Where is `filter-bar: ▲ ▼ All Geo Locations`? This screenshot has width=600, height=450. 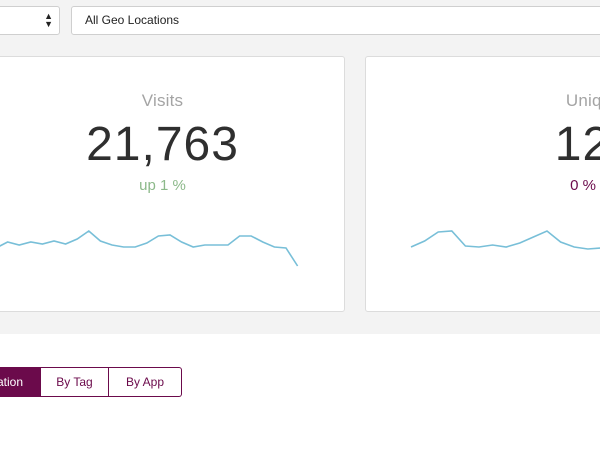
filter-bar: ▲ ▼ All Geo Locations is located at coordinates (300, 22).